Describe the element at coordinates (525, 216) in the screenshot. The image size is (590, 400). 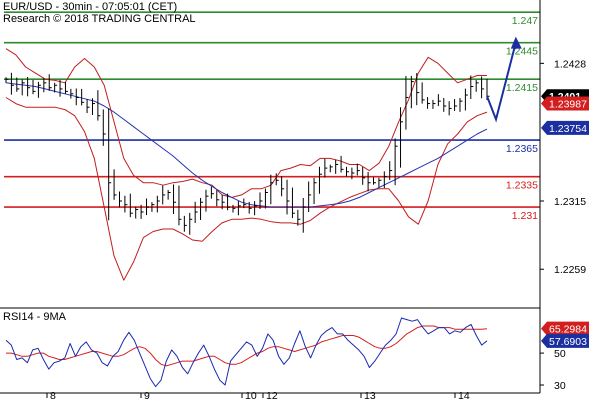
I see `level-label: 1.231` at that location.